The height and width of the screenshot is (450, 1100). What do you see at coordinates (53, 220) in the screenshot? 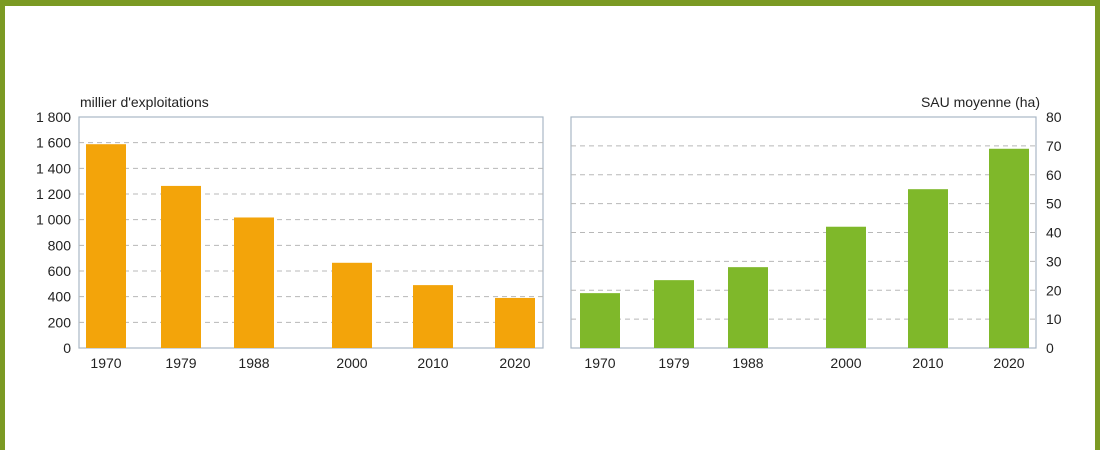
I see `y-tick-label: 1 000` at bounding box center [53, 220].